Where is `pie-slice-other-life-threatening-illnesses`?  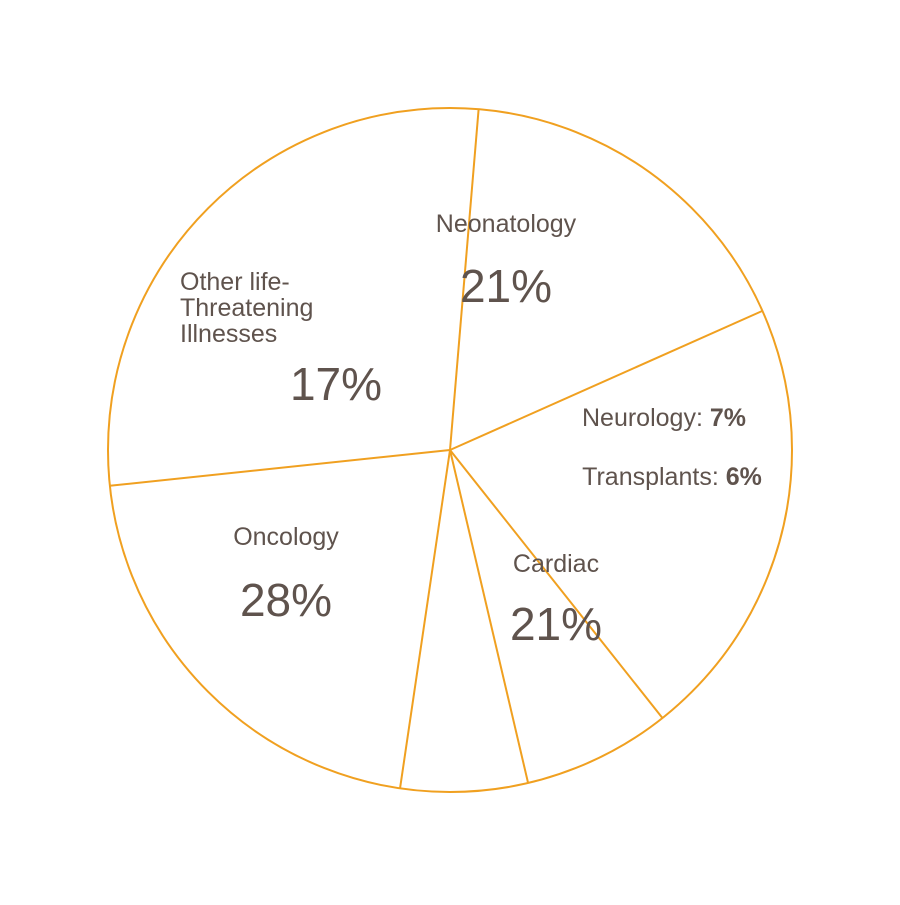
pie-slice-other-life-threatening-illnesses is located at coordinates (606, 280).